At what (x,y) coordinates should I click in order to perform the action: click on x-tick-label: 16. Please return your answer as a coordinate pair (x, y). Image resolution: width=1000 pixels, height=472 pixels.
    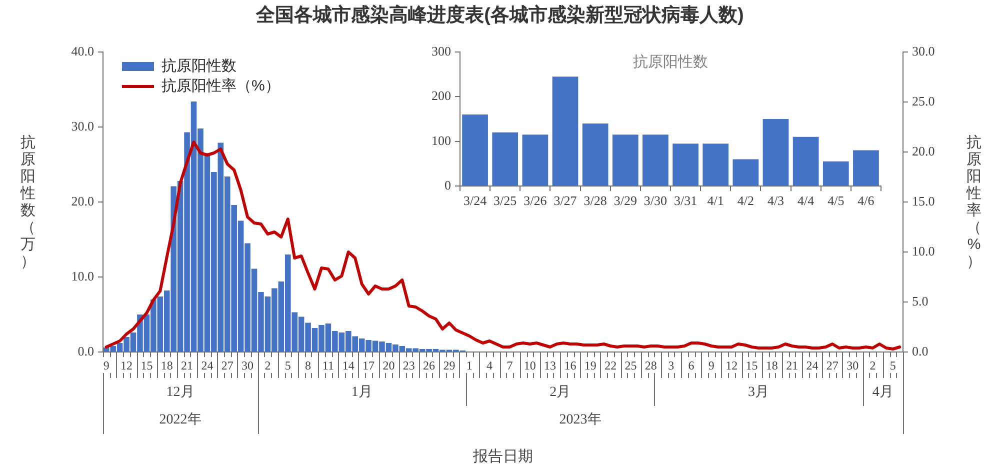
    Looking at the image, I should click on (570, 365).